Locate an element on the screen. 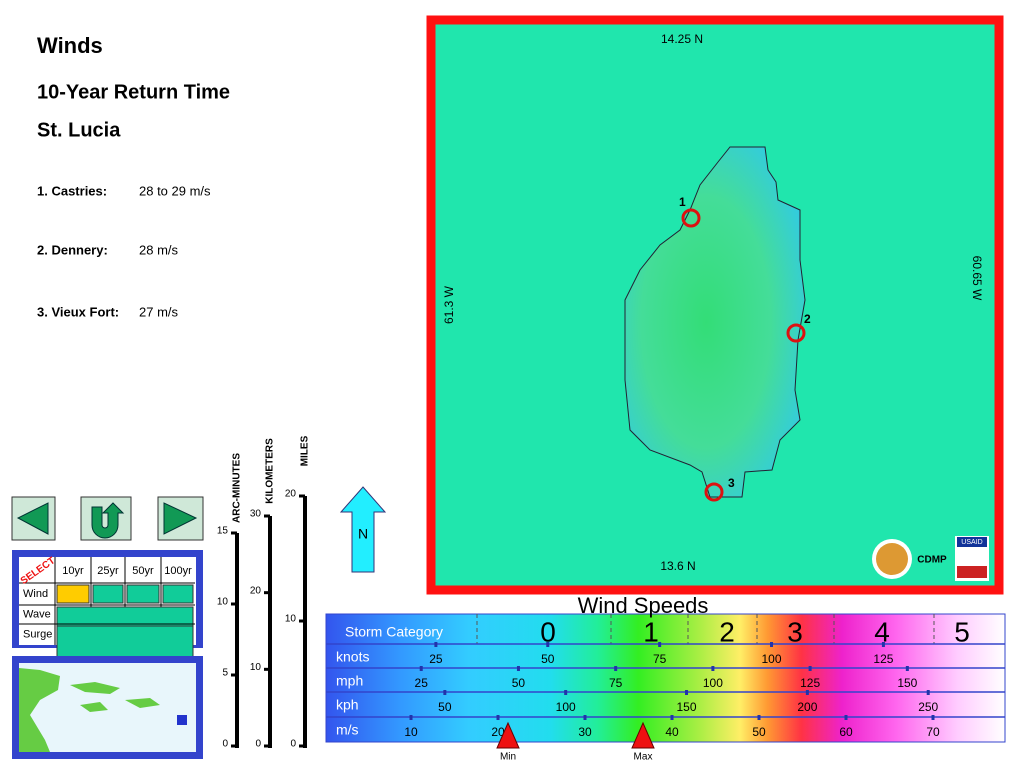 The height and width of the screenshot is (768, 1024). unit-tick-label: 20 is located at coordinates (498, 732).